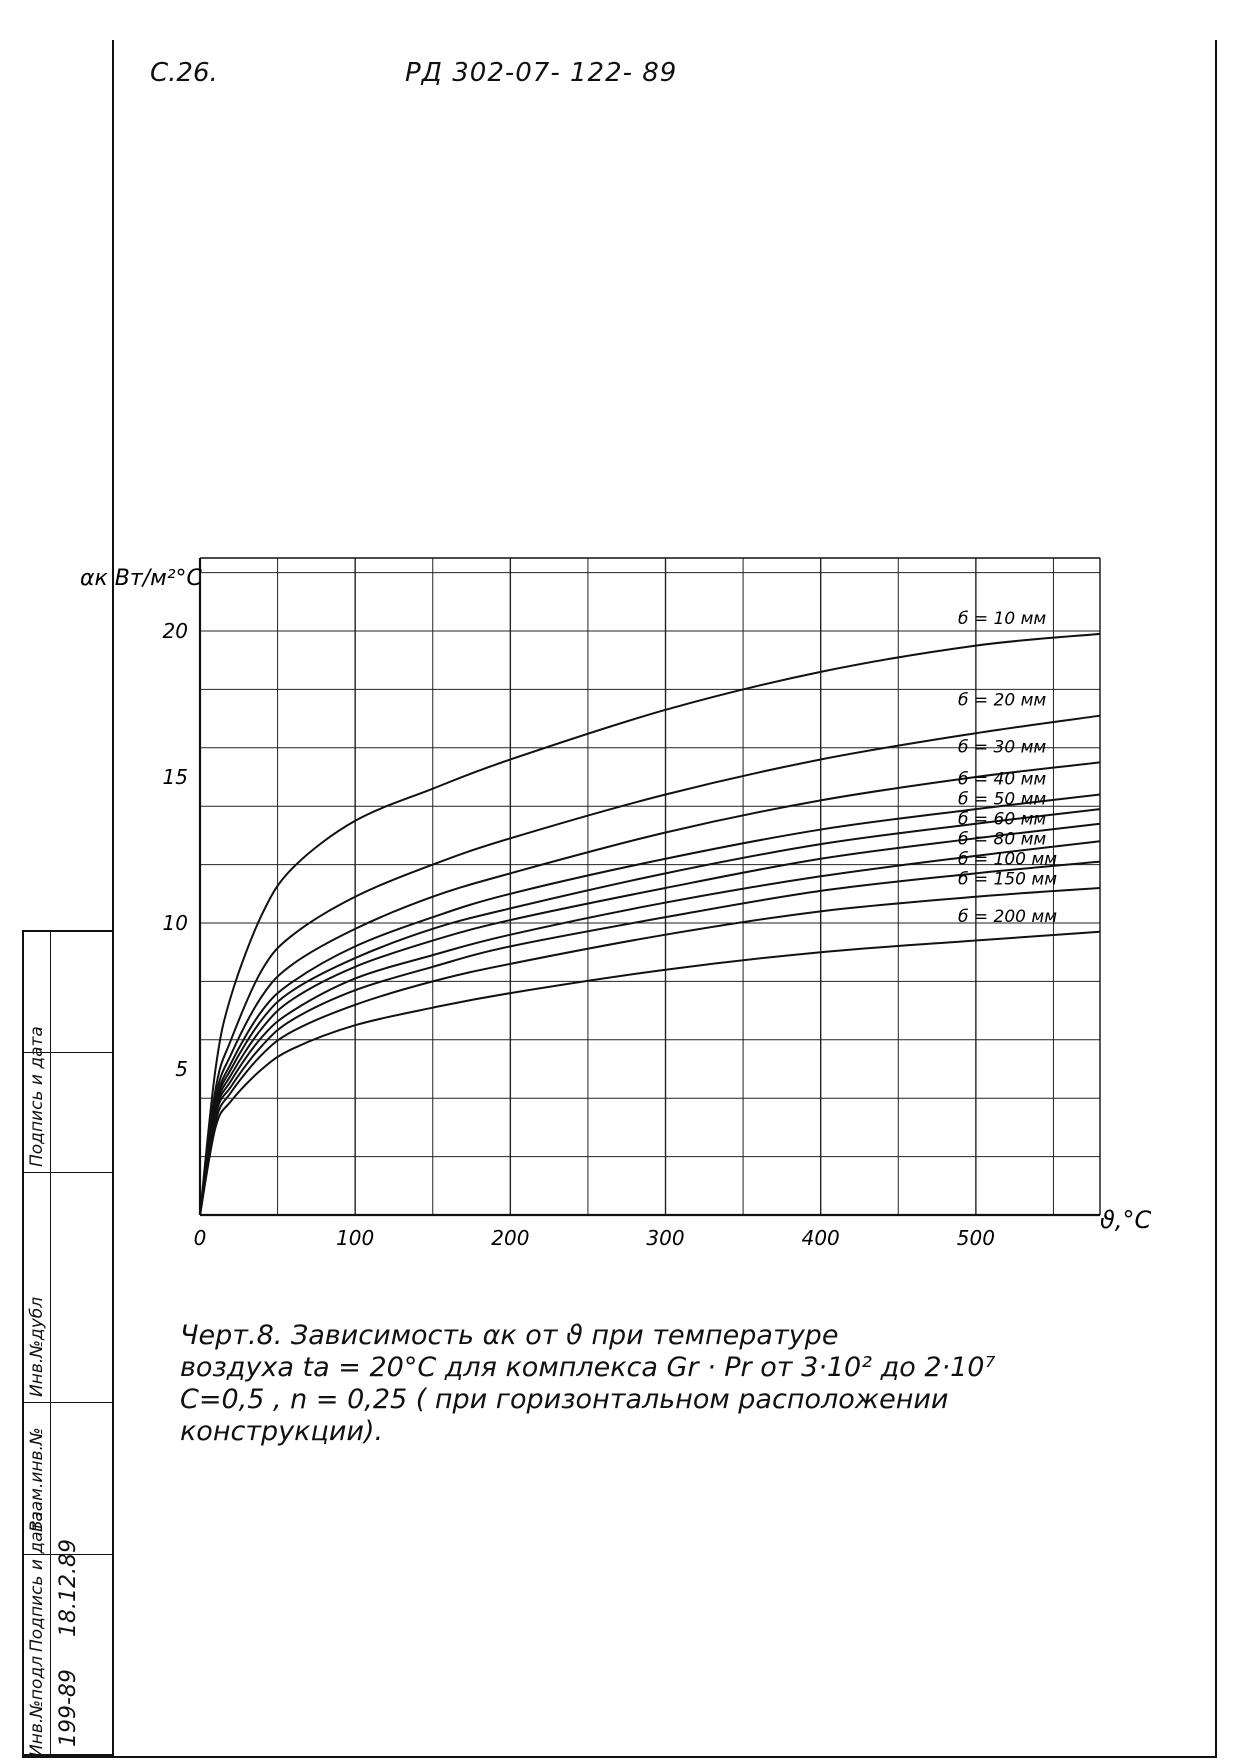 The image size is (1252, 1763). I want to click on x-tick-label: 300, so click(665, 1238).